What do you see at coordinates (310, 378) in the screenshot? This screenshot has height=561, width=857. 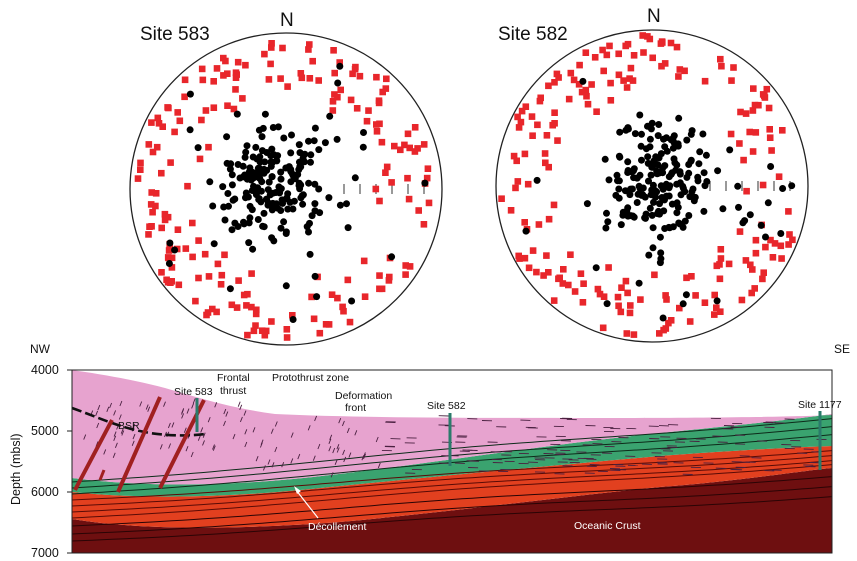 I see `label-protothrust-zone: Protothrust zone` at bounding box center [310, 378].